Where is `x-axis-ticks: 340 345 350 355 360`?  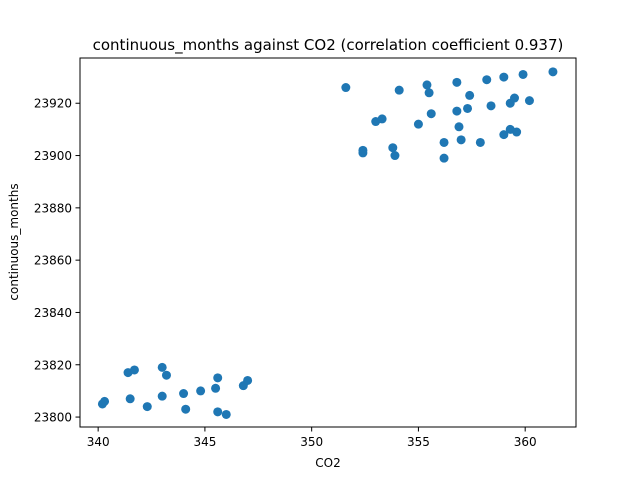
x-axis-ticks: 340 345 350 355 360 is located at coordinates (312, 438).